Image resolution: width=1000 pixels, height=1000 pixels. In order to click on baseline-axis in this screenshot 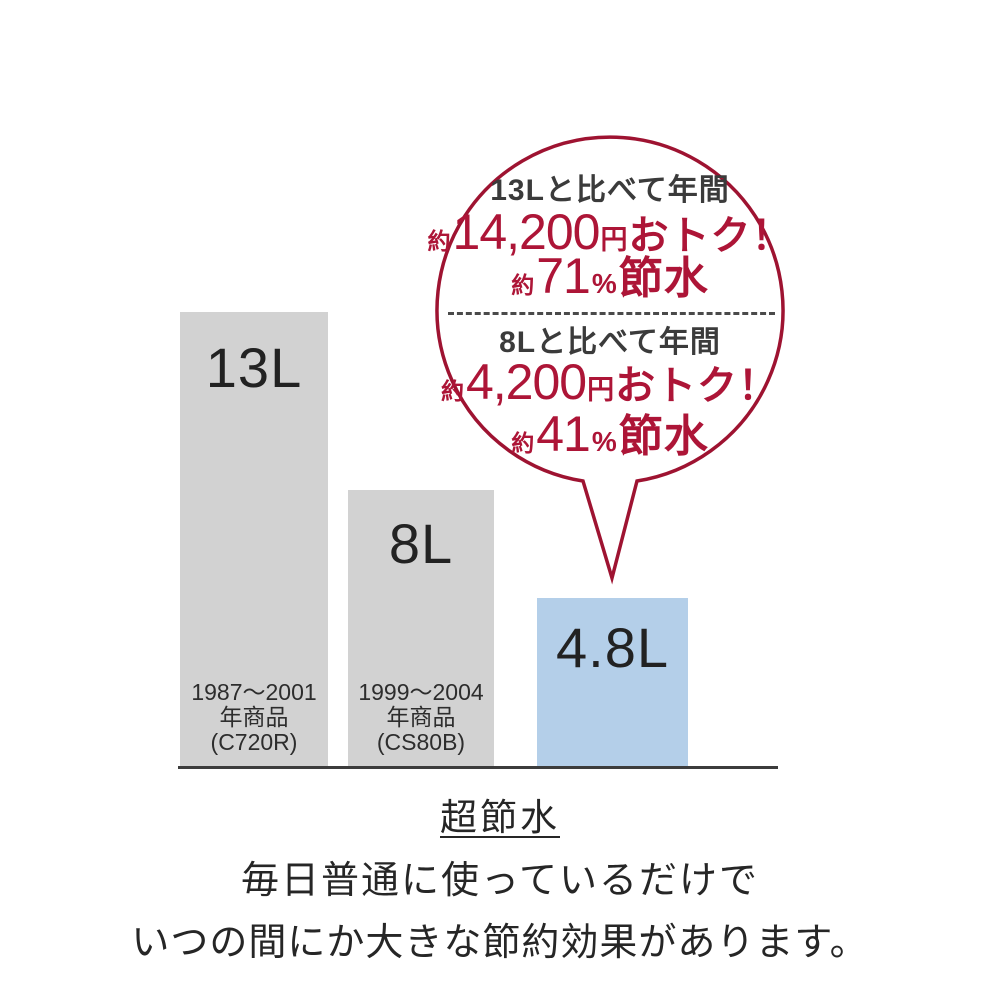, I will do `click(478, 767)`.